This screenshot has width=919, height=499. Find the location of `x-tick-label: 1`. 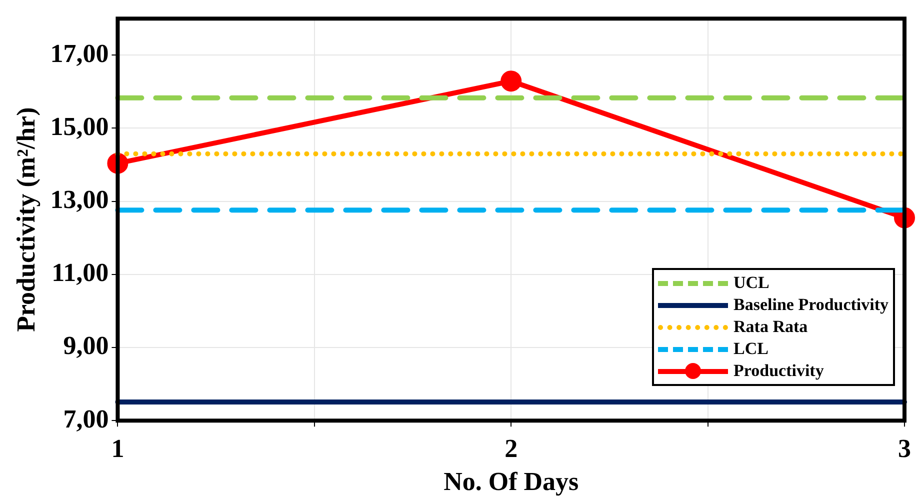

x-tick-label: 1 is located at coordinates (117, 448).